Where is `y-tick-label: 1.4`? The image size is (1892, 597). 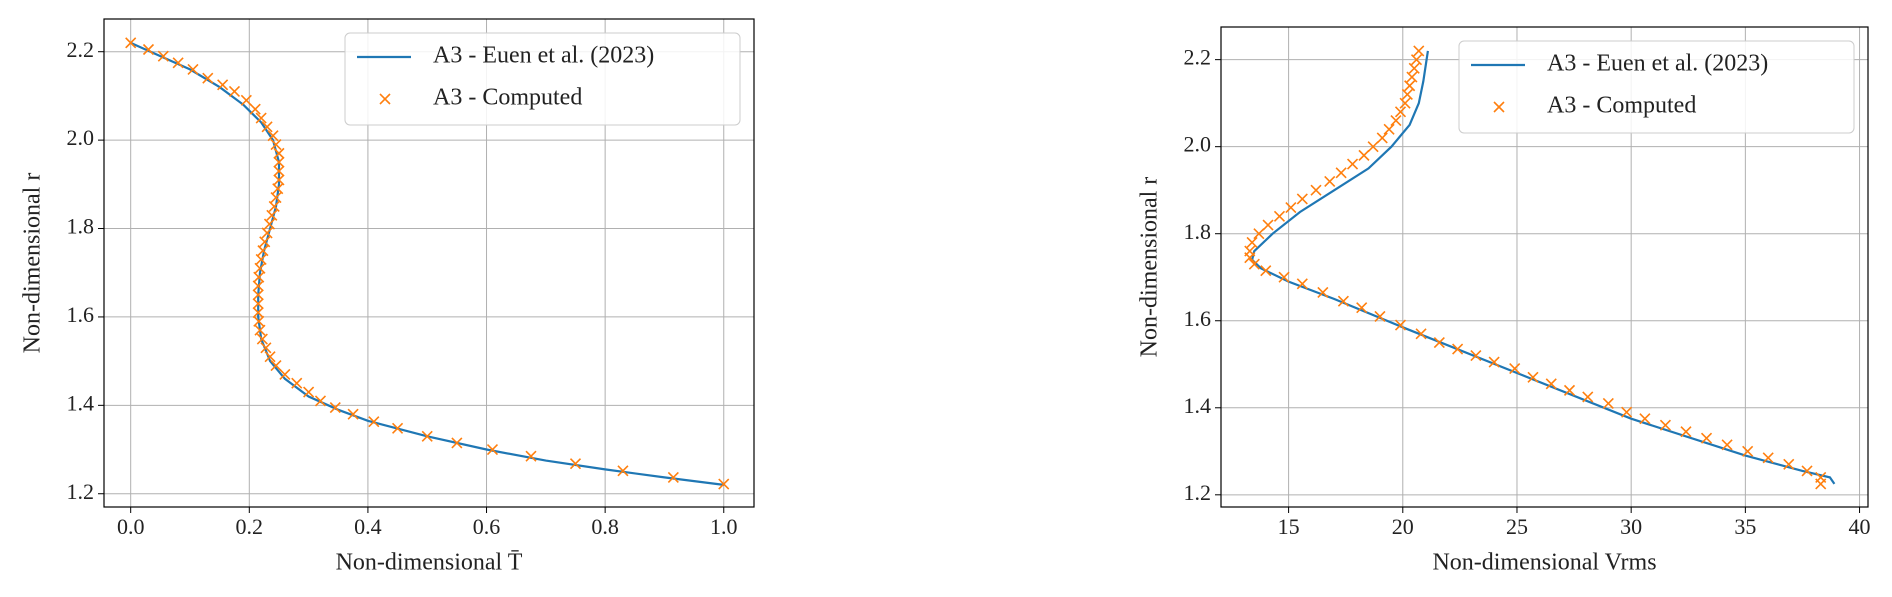 y-tick-label: 1.4 is located at coordinates (1198, 405).